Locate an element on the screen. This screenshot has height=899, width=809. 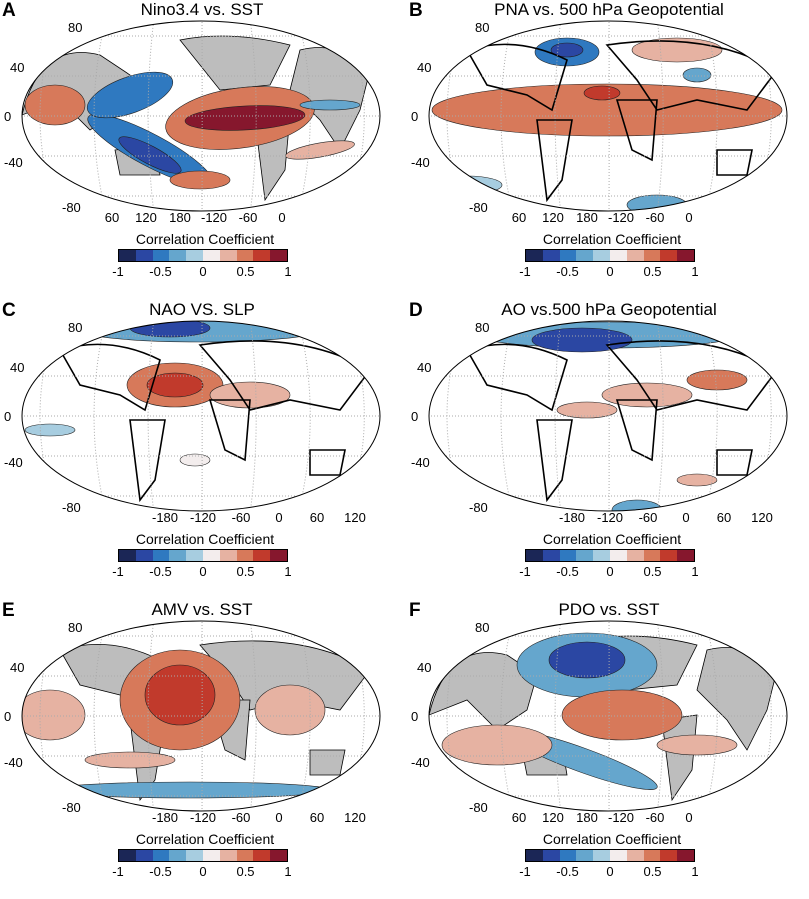
colorbar-tick-label: -0.5 is located at coordinates (160, 871).